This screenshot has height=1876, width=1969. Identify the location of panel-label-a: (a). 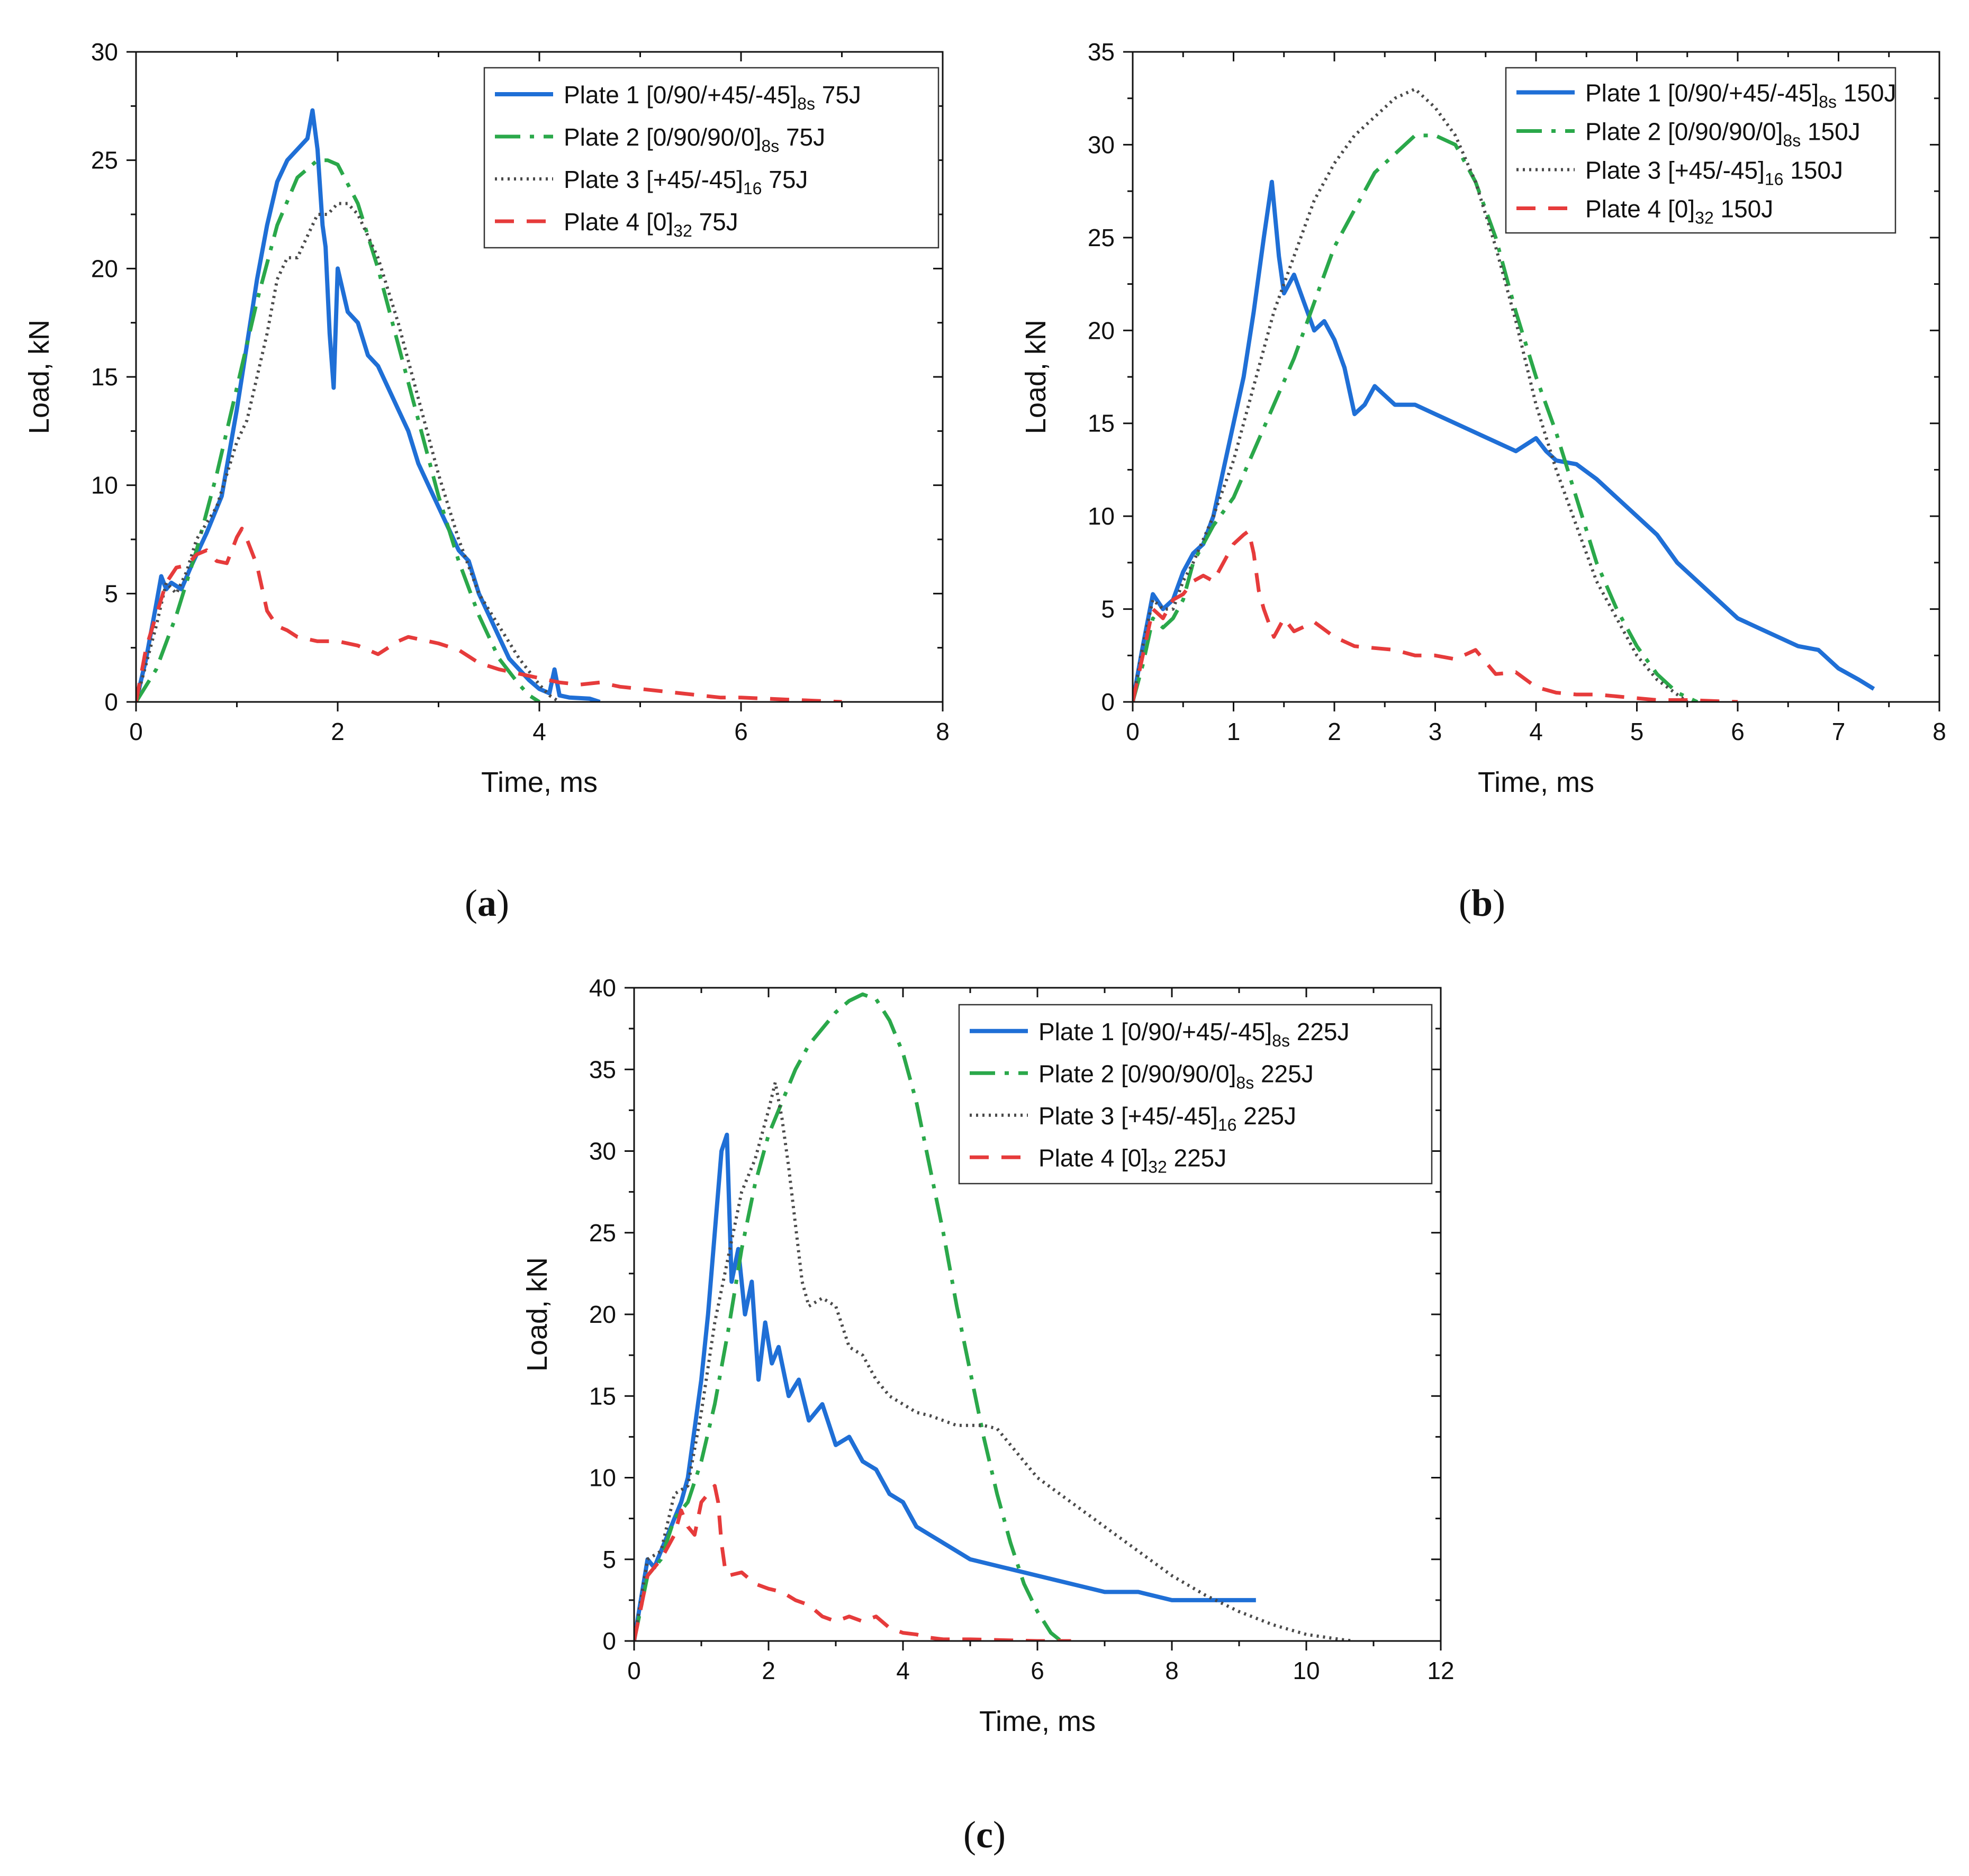
(487, 903).